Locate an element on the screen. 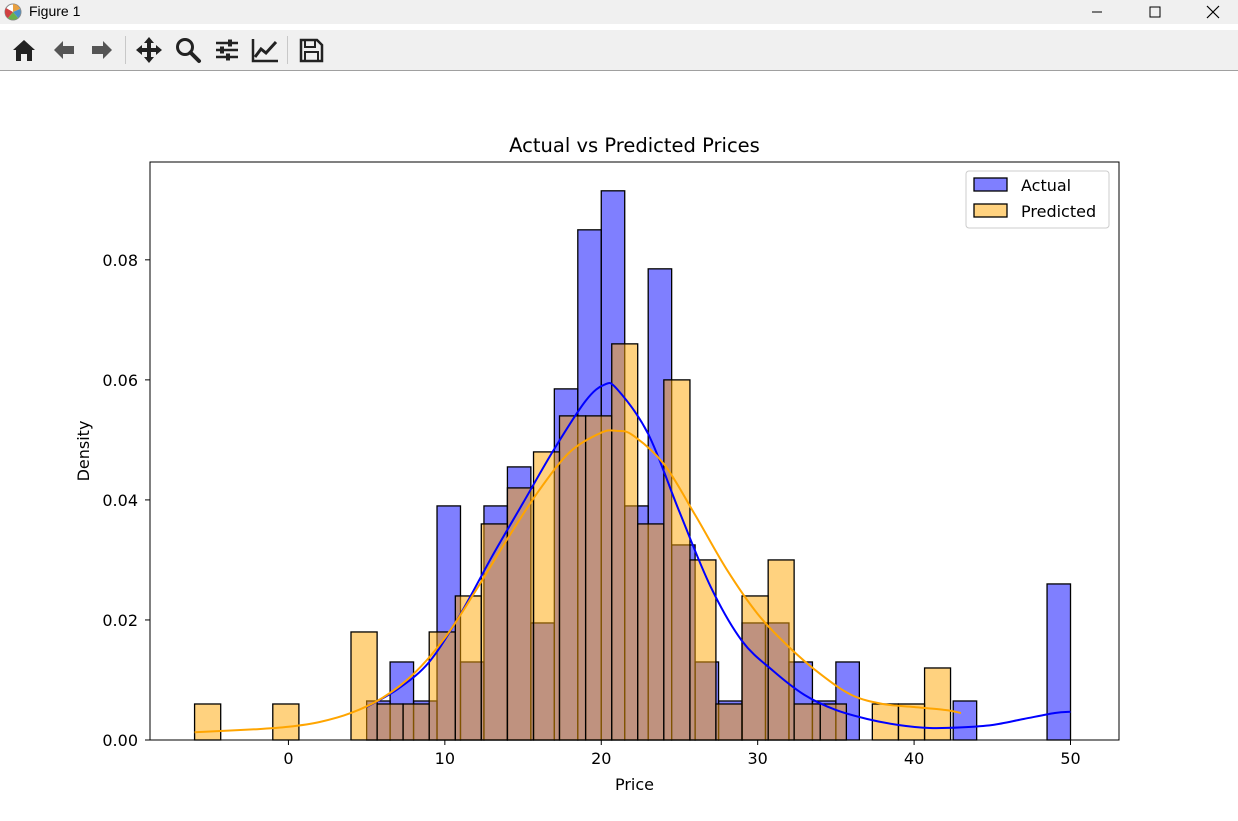 The image size is (1238, 821). x-tick-label: 0 is located at coordinates (288, 758).